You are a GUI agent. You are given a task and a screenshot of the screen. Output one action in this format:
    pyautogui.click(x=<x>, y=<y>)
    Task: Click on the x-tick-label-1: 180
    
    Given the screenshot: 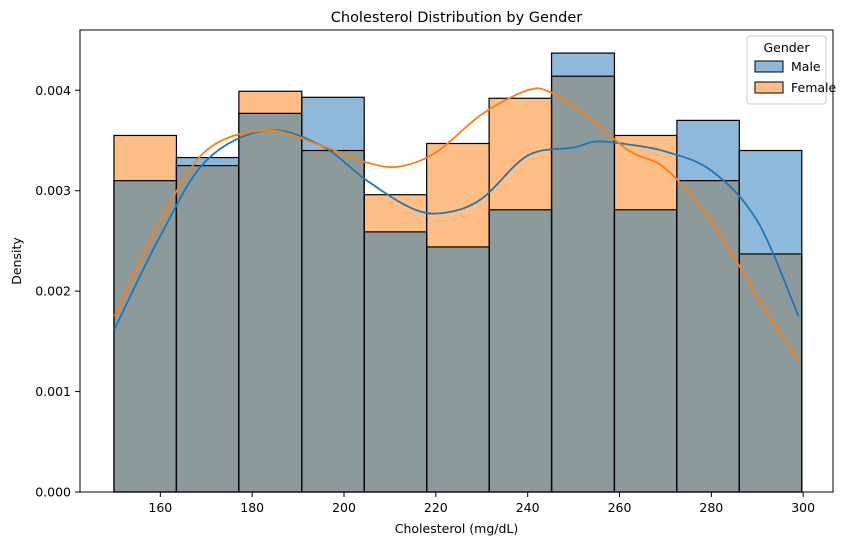 What is the action you would take?
    pyautogui.click(x=252, y=507)
    